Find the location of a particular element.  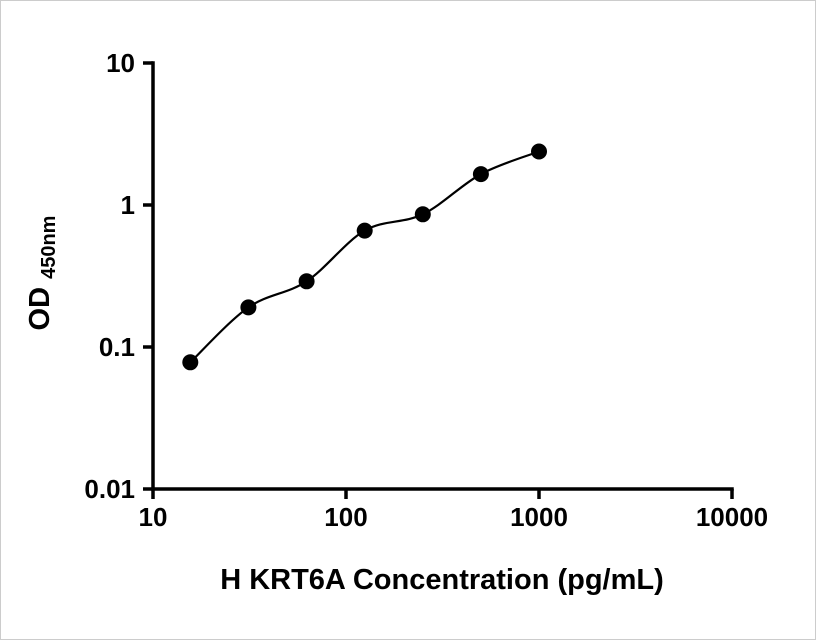

y-axis-title: OD 450nm is located at coordinates (42, 273).